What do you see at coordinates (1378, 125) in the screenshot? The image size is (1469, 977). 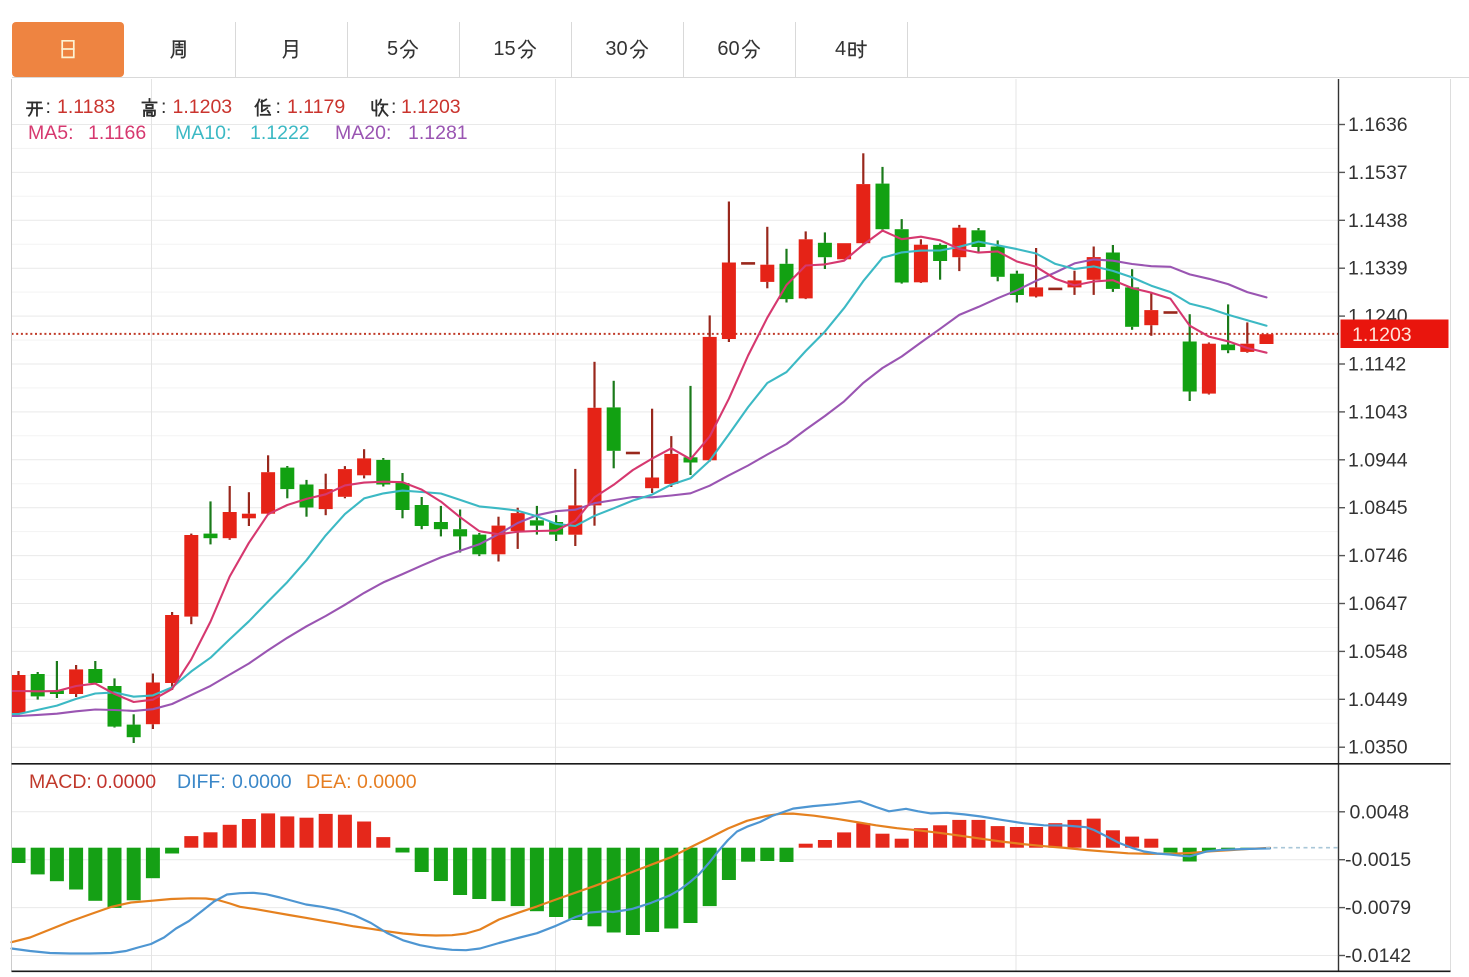 I see `svg-text: 1.1636` at bounding box center [1378, 125].